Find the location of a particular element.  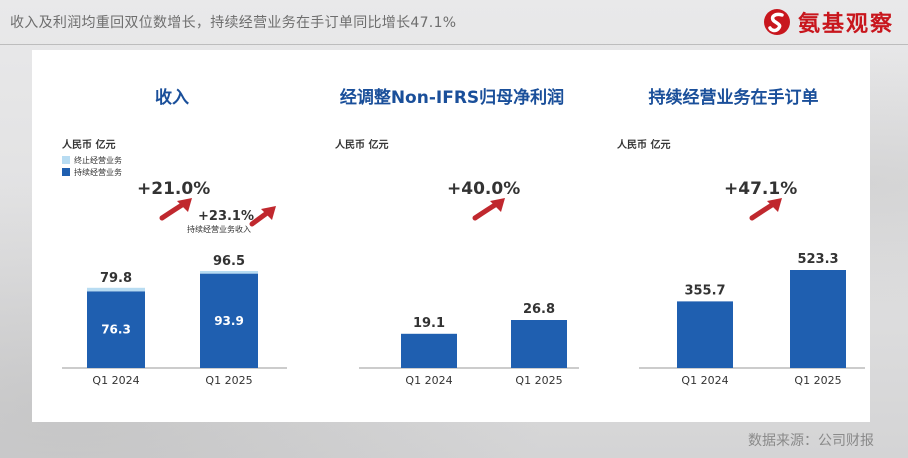

data-label-continuing: 93.9 is located at coordinates (229, 321).